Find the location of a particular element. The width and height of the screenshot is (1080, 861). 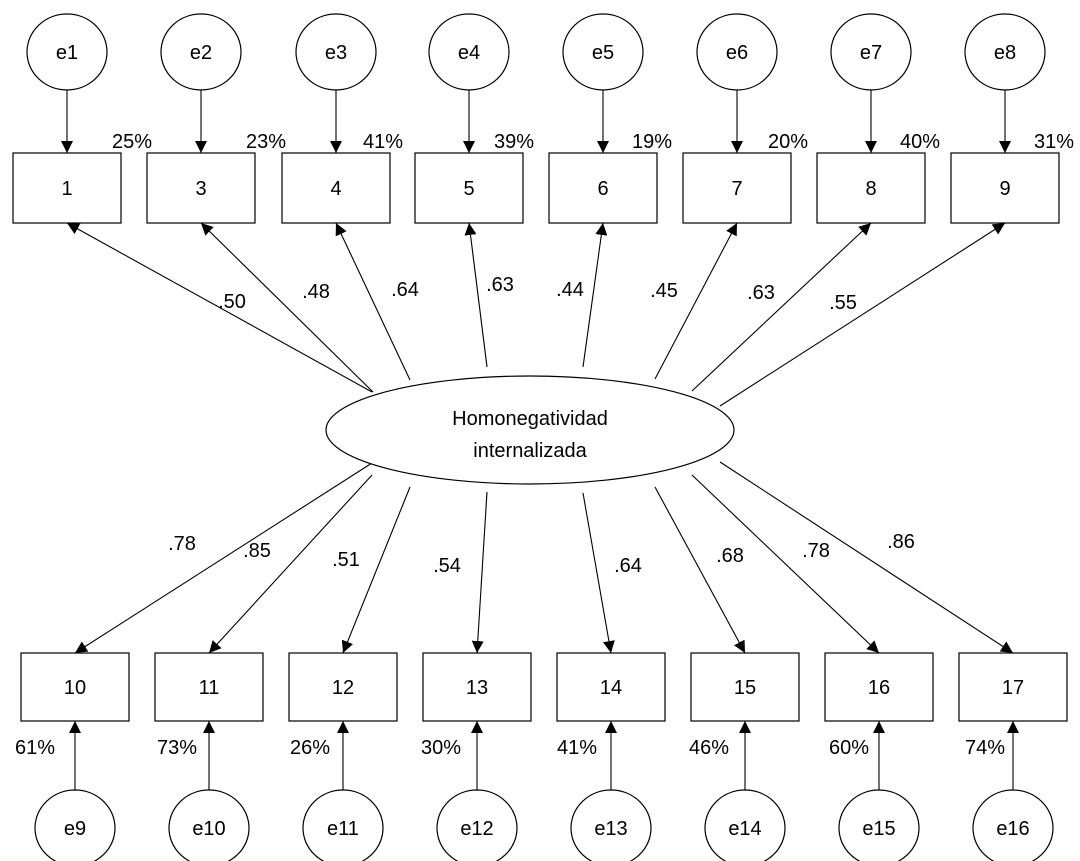

latent-label-line-2: internalizada is located at coordinates (530, 451).